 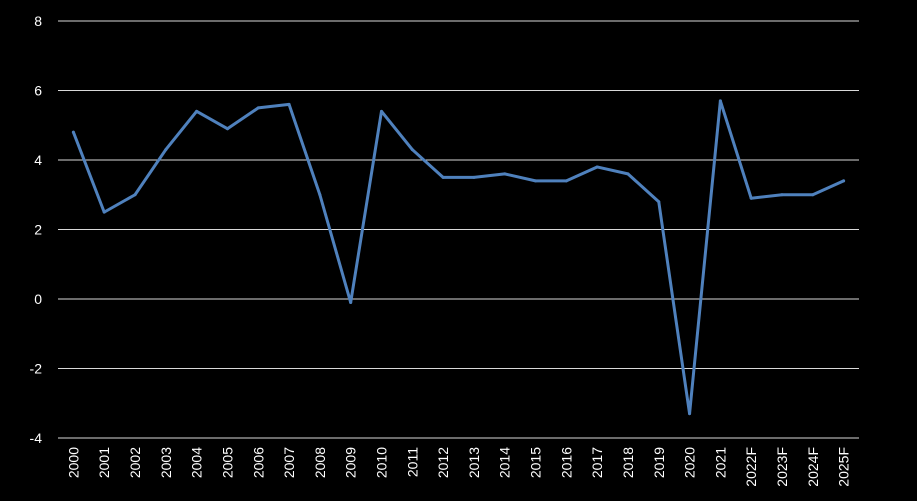 What do you see at coordinates (381, 462) in the screenshot?
I see `x-tick-label: 2010` at bounding box center [381, 462].